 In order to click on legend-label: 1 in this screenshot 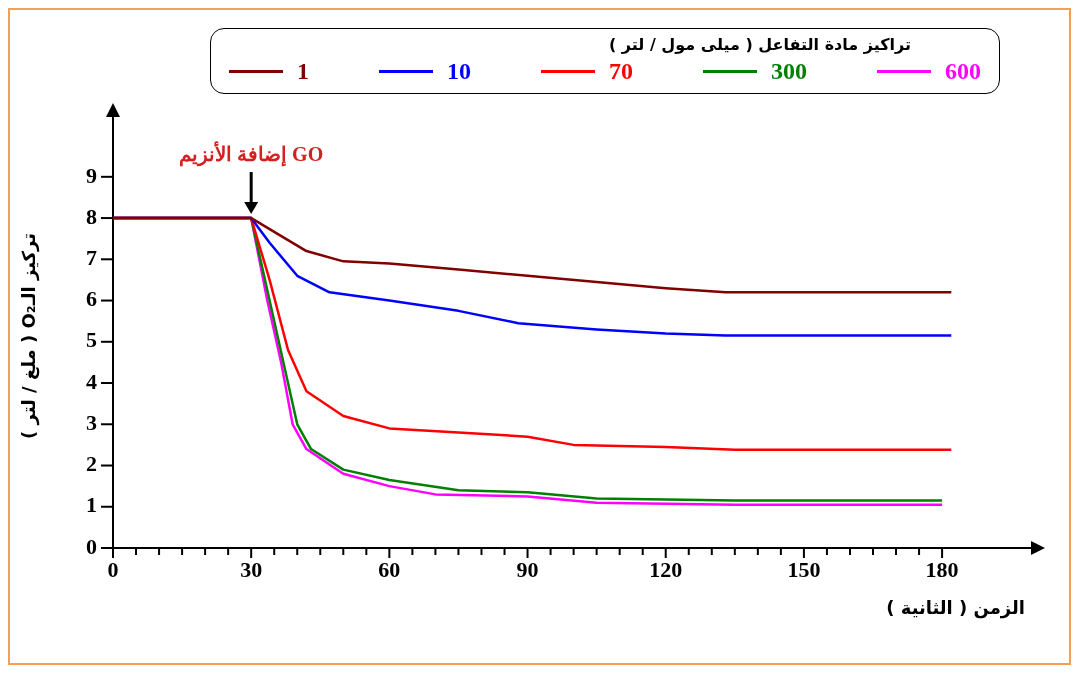, I will do `click(303, 71)`.